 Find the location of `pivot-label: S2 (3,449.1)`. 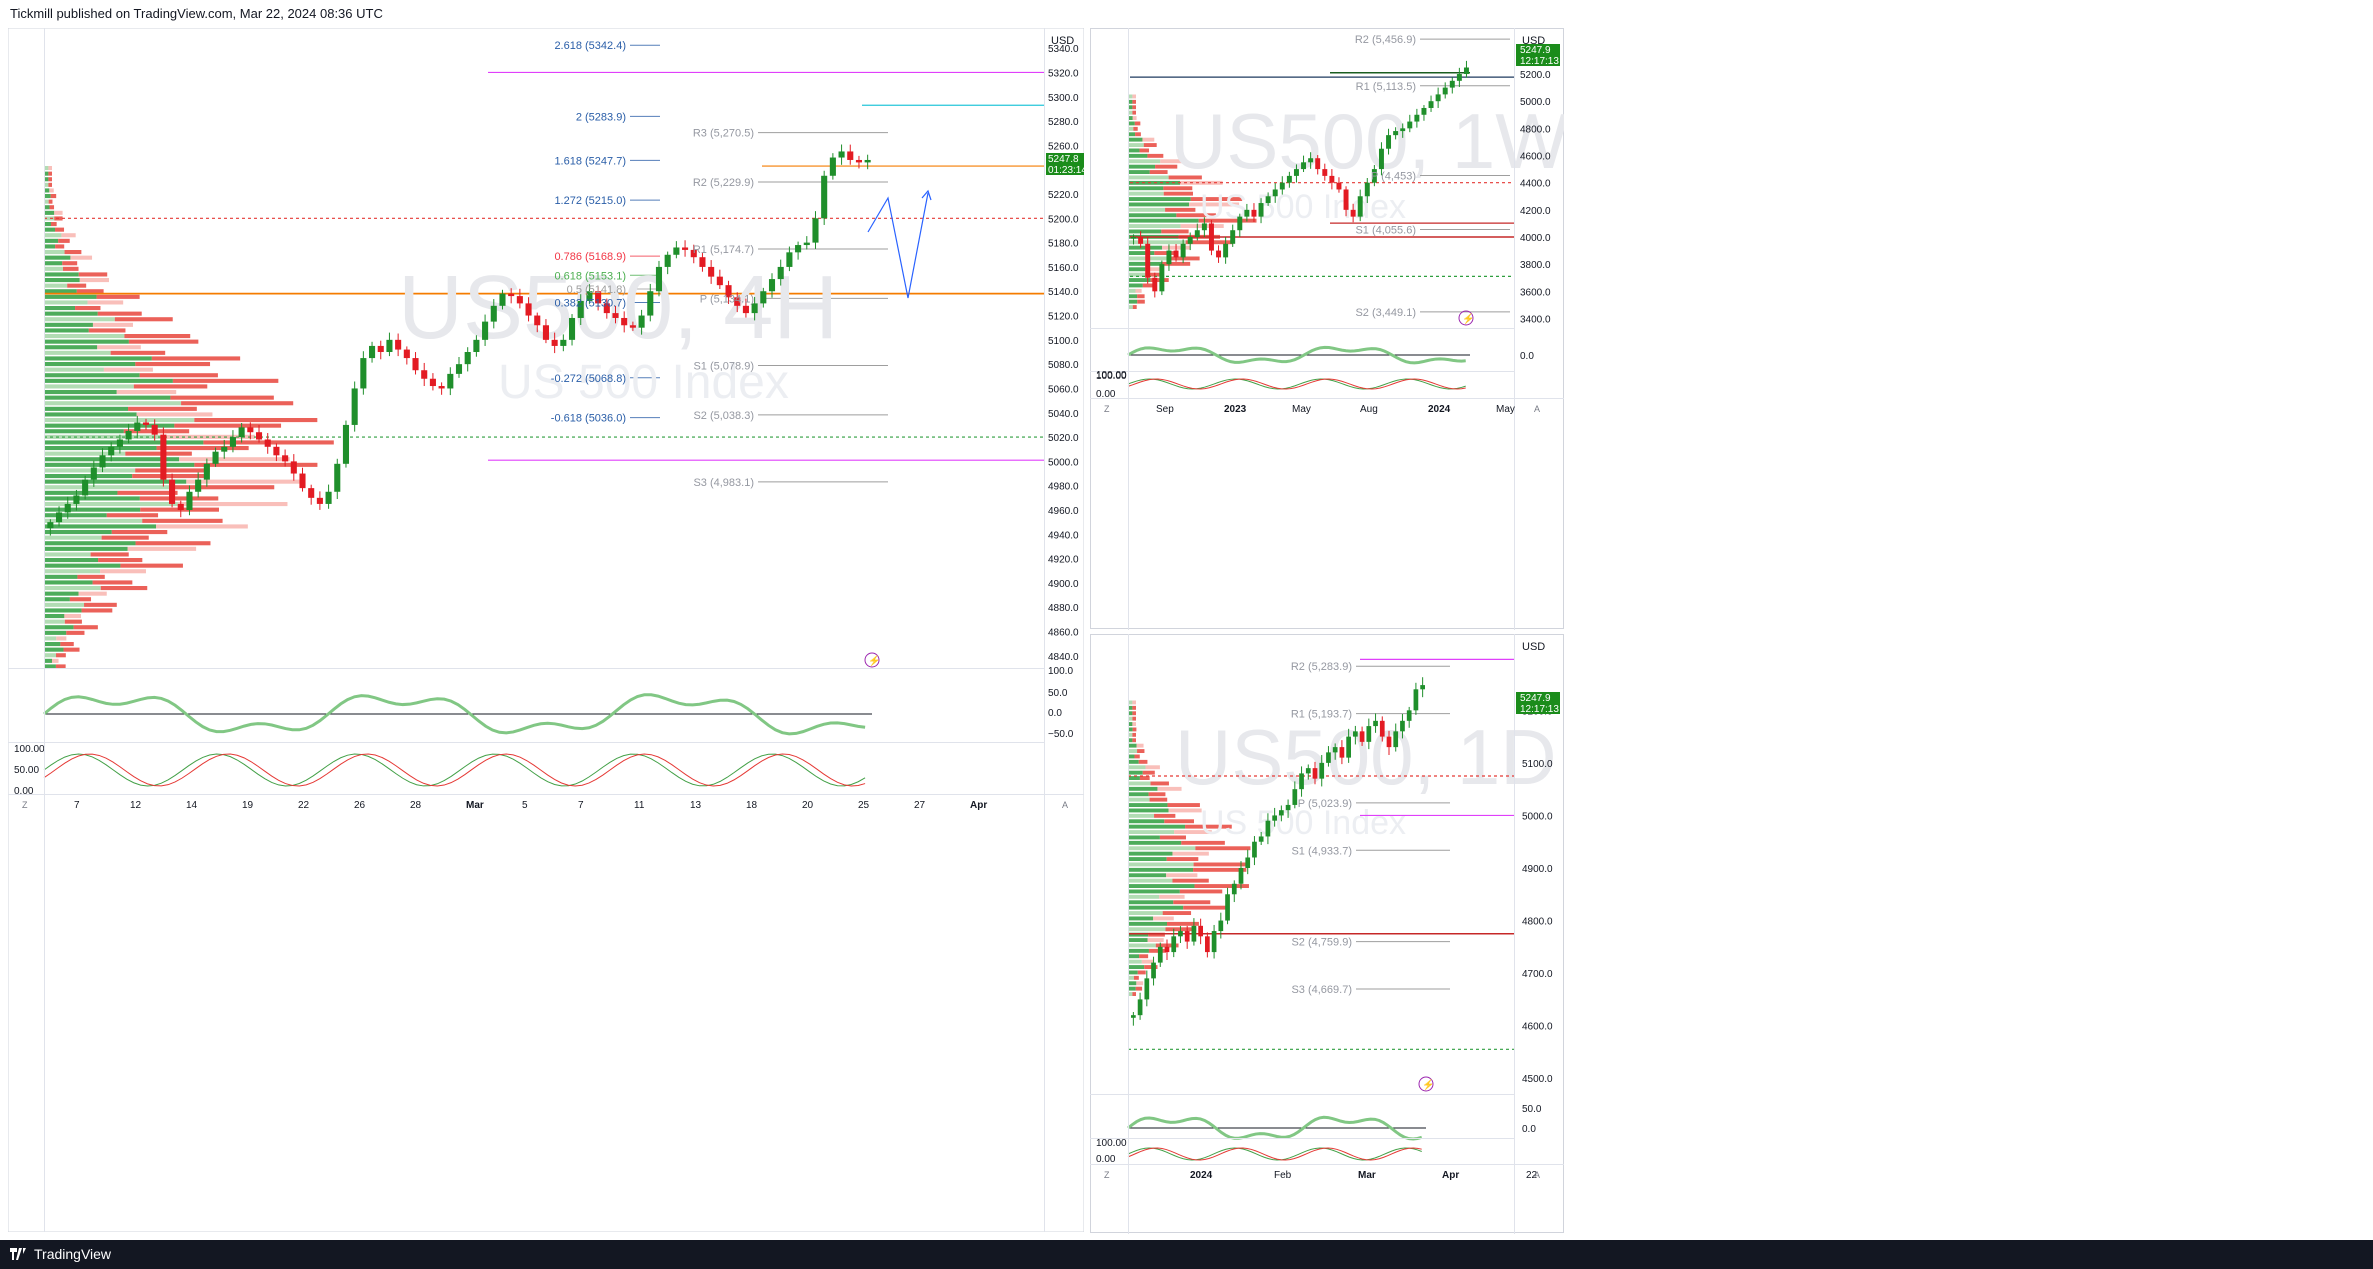

pivot-label: S2 (3,449.1) is located at coordinates (1385, 313).